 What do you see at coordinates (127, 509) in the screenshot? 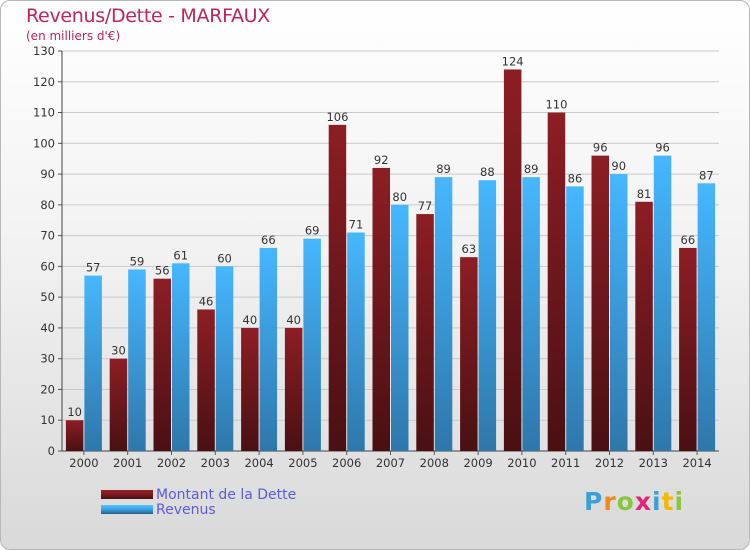
I see `legend-swatch-revenue` at bounding box center [127, 509].